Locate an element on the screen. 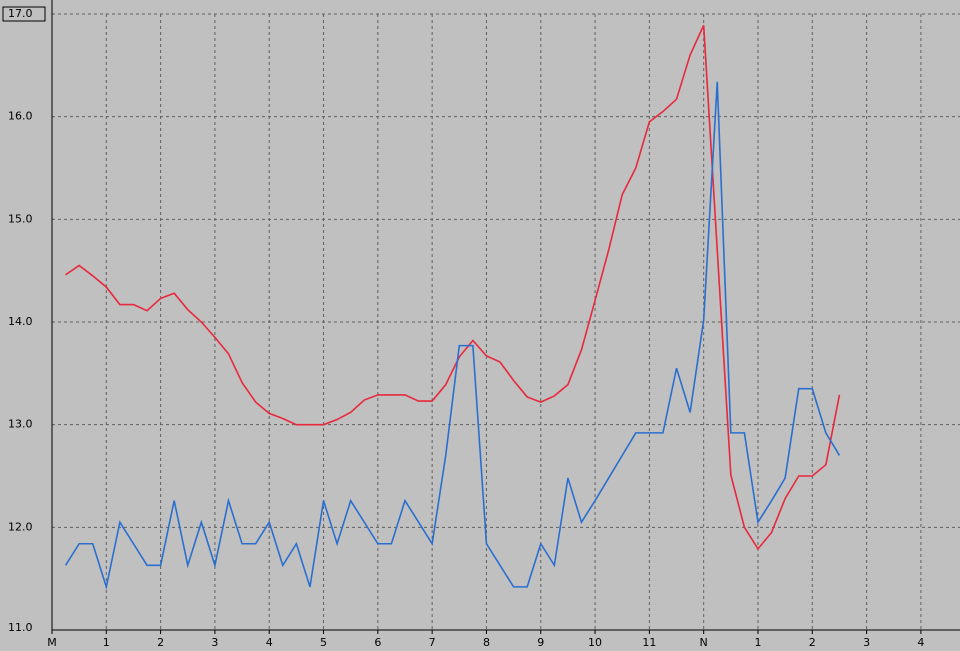 The image size is (960, 651). x-tick-label: 8 is located at coordinates (486, 642).